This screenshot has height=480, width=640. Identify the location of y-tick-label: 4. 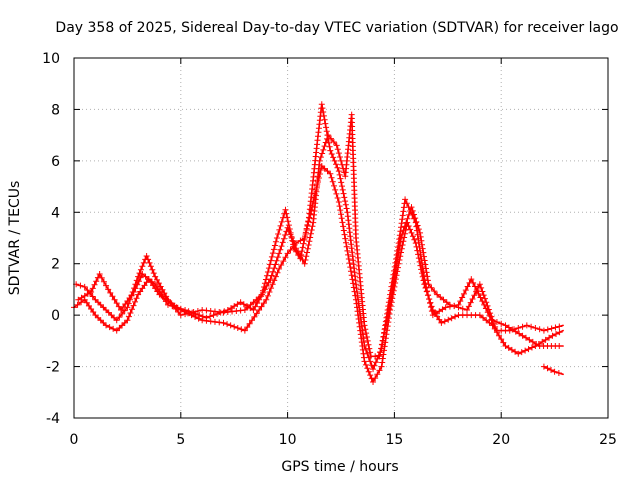
(55, 213).